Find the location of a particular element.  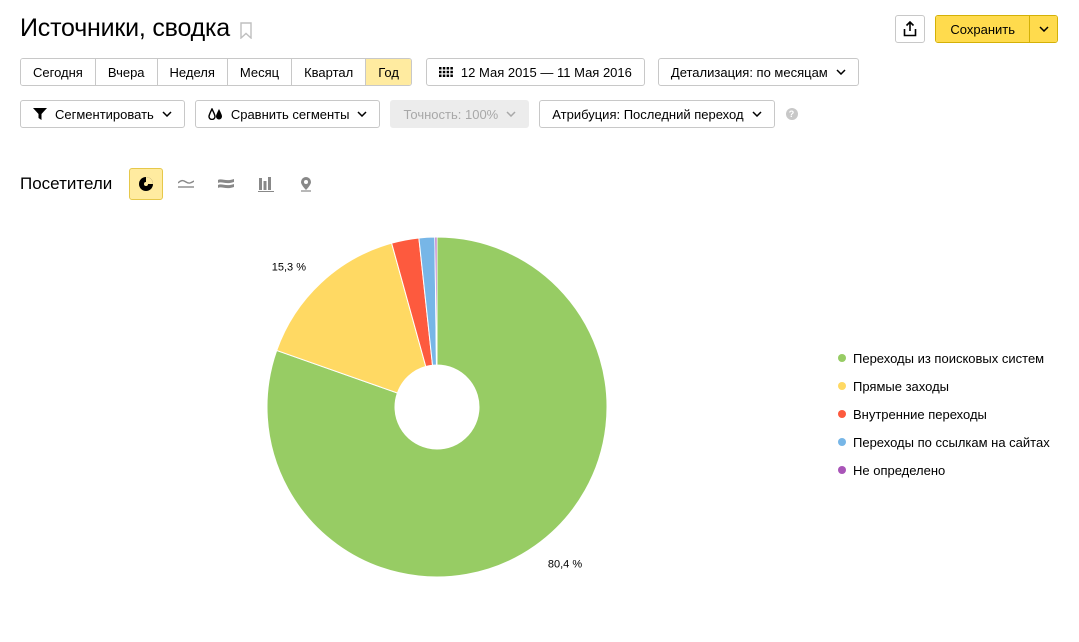

bar-icon is located at coordinates (266, 184).